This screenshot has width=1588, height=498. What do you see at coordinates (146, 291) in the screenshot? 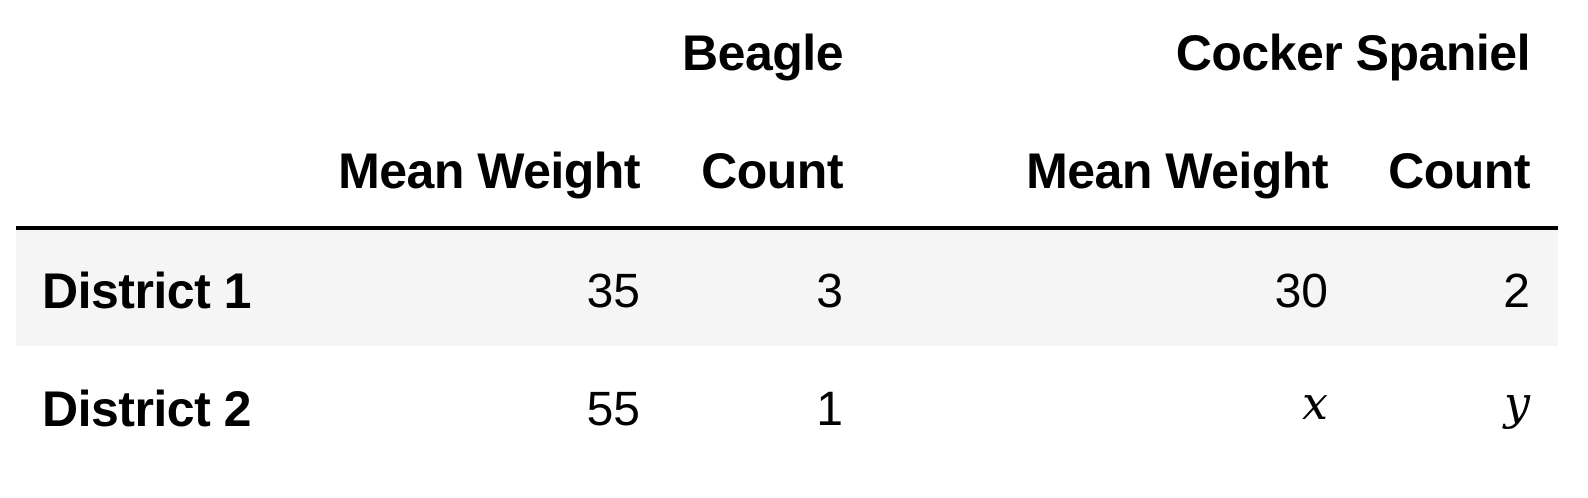
I see `row-label: District 1` at bounding box center [146, 291].